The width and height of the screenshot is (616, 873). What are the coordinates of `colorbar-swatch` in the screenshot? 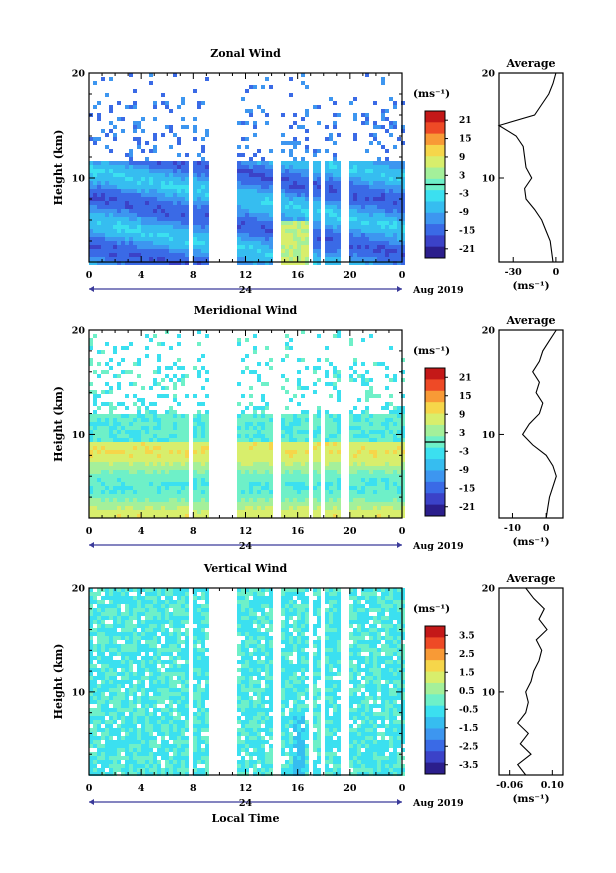 It's located at (435, 487).